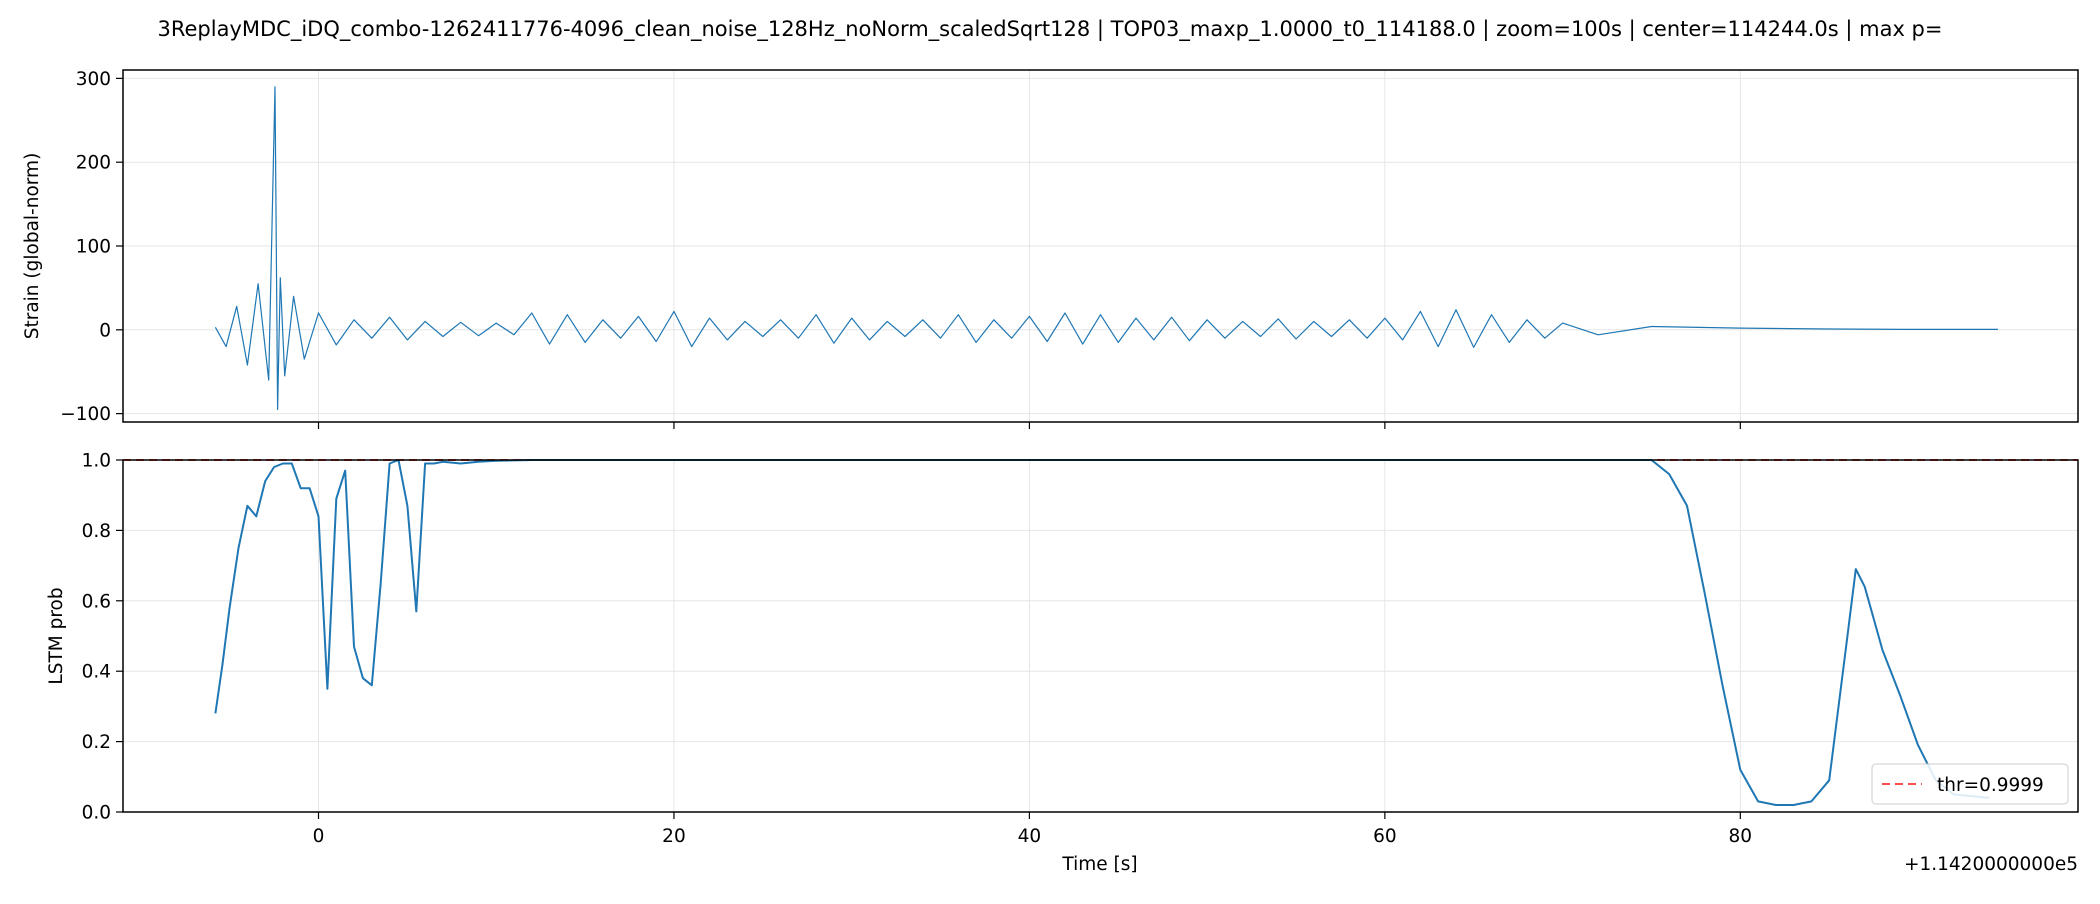  What do you see at coordinates (32, 246) in the screenshot?
I see `strain-ylabel: Strain (global-norm)` at bounding box center [32, 246].